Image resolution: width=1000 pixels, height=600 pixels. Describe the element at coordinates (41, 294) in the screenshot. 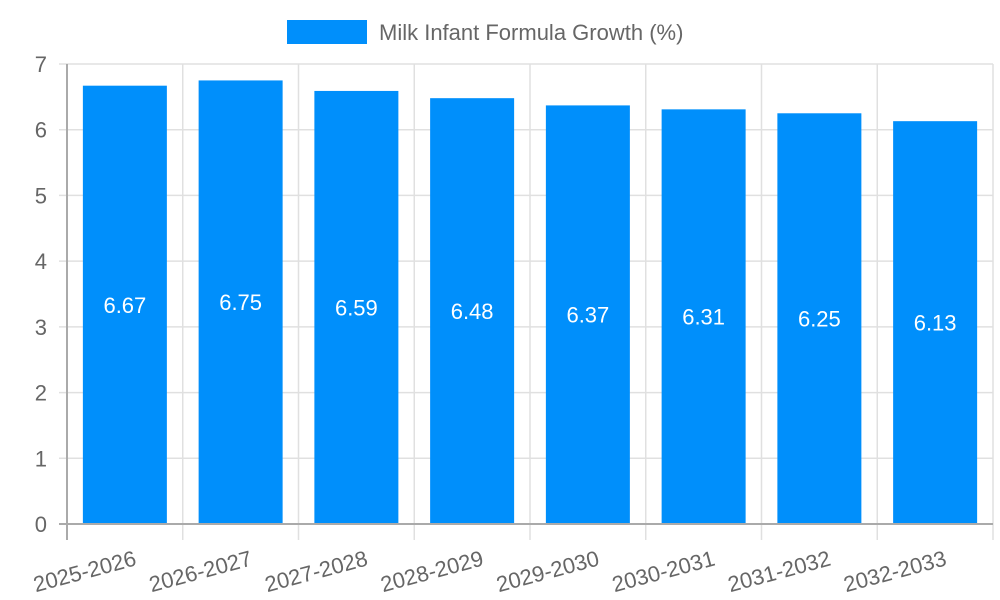

I see `y-axis: 0 1 2 3 4 5 6 7` at that location.